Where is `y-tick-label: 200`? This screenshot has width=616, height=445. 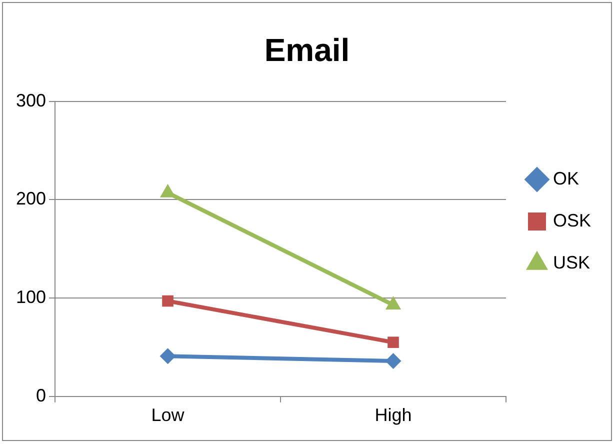 y-tick-label: 200 is located at coordinates (31, 198).